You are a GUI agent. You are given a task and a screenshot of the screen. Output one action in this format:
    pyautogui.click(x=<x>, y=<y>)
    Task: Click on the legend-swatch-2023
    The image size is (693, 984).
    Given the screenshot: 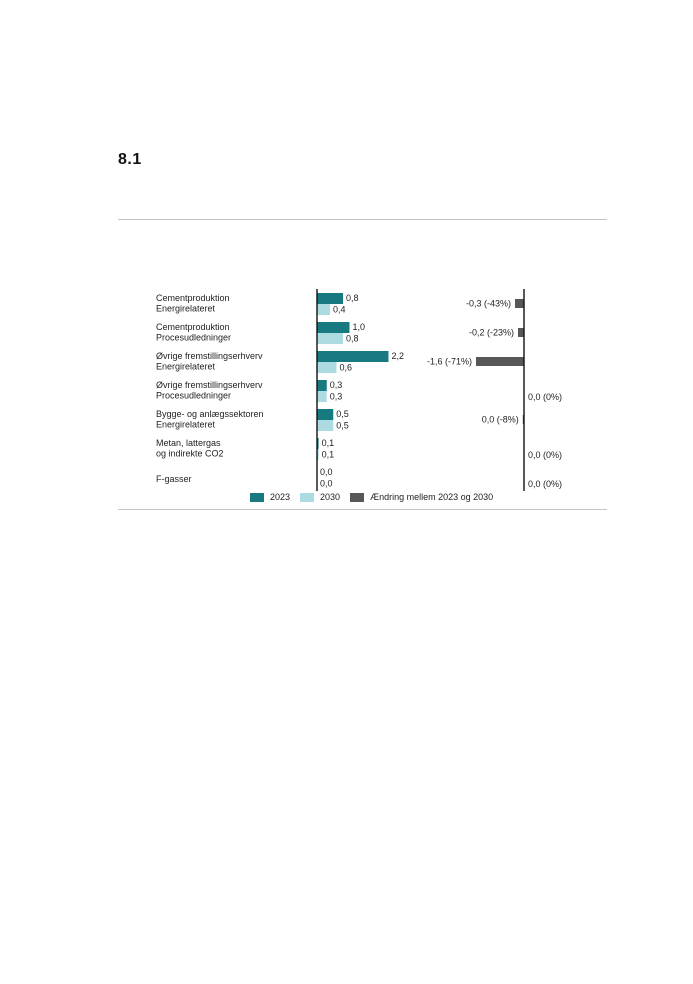 What is the action you would take?
    pyautogui.click(x=257, y=497)
    